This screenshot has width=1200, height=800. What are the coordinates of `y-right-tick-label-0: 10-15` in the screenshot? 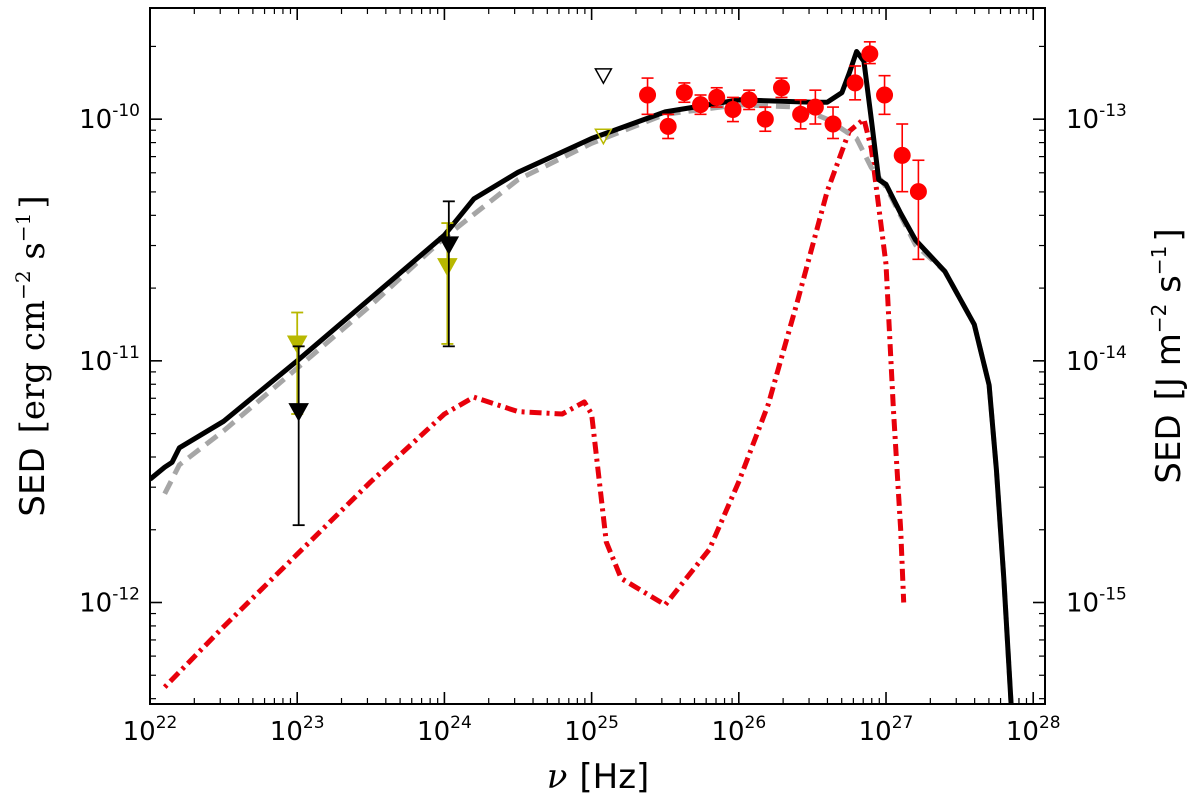 It's located at (1096, 602).